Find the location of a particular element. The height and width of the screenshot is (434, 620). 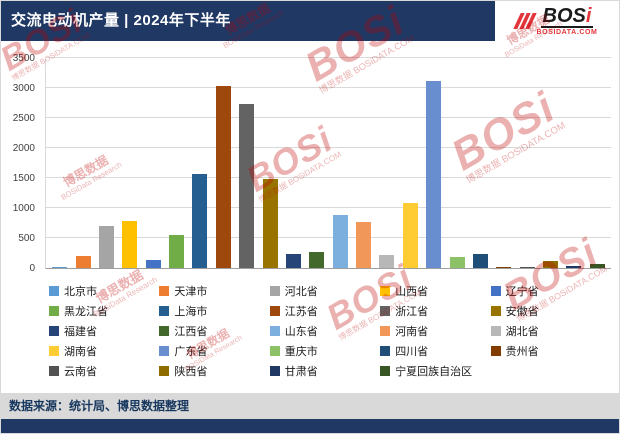

page-title: 交流电动机产量 | 2024年下半年 is located at coordinates (248, 21).